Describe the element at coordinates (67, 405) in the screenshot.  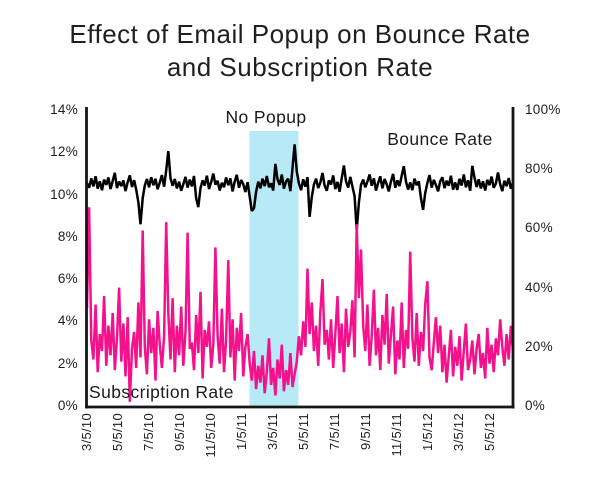
I see `y-axis-label-left: 0%` at that location.